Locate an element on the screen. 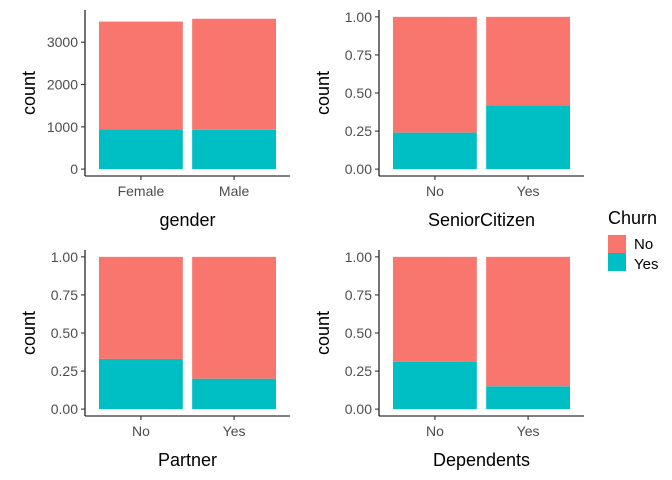 This screenshot has height=480, width=672. x-axis-title: gender is located at coordinates (187, 220).